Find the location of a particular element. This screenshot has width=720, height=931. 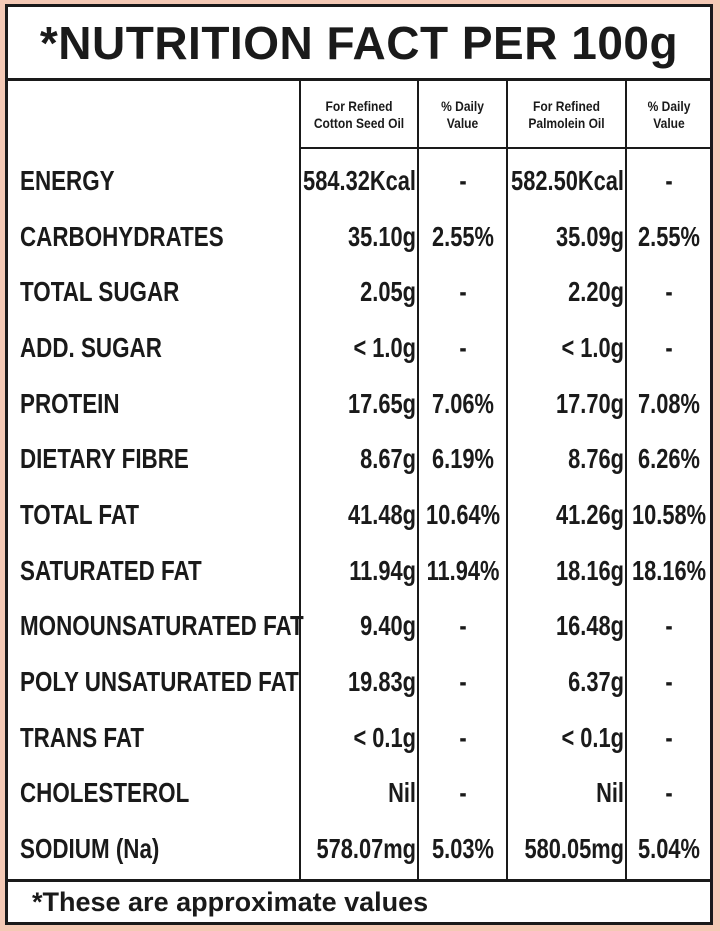

palmolein-oil-value: 6.37g is located at coordinates (596, 682).